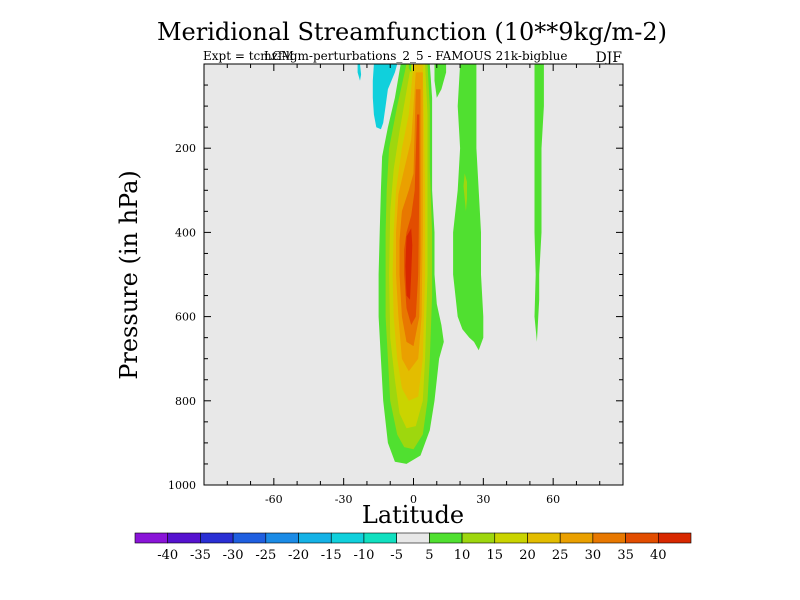  What do you see at coordinates (363, 555) in the screenshot?
I see `colorbar-label: -10` at bounding box center [363, 555].